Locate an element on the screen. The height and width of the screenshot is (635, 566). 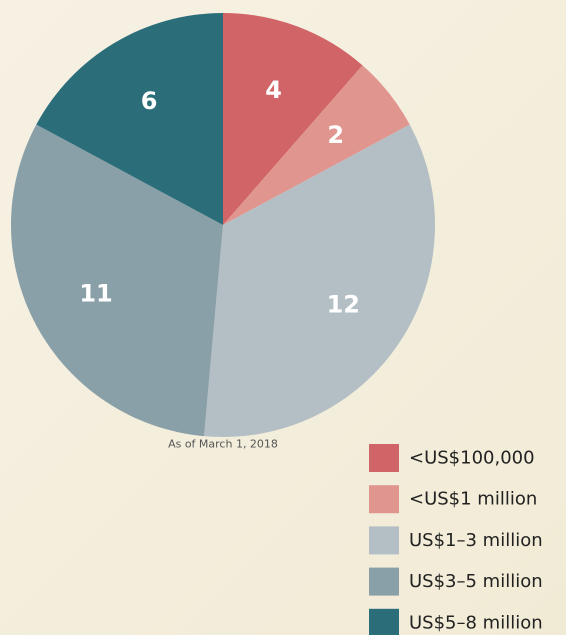
slice-label: 6 is located at coordinates (149, 101).